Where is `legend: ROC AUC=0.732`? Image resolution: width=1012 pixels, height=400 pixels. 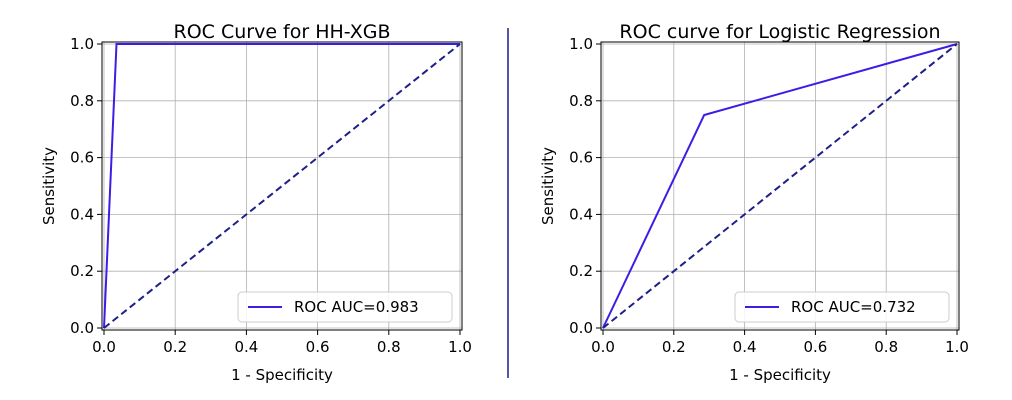
legend: ROC AUC=0.732 is located at coordinates (842, 307).